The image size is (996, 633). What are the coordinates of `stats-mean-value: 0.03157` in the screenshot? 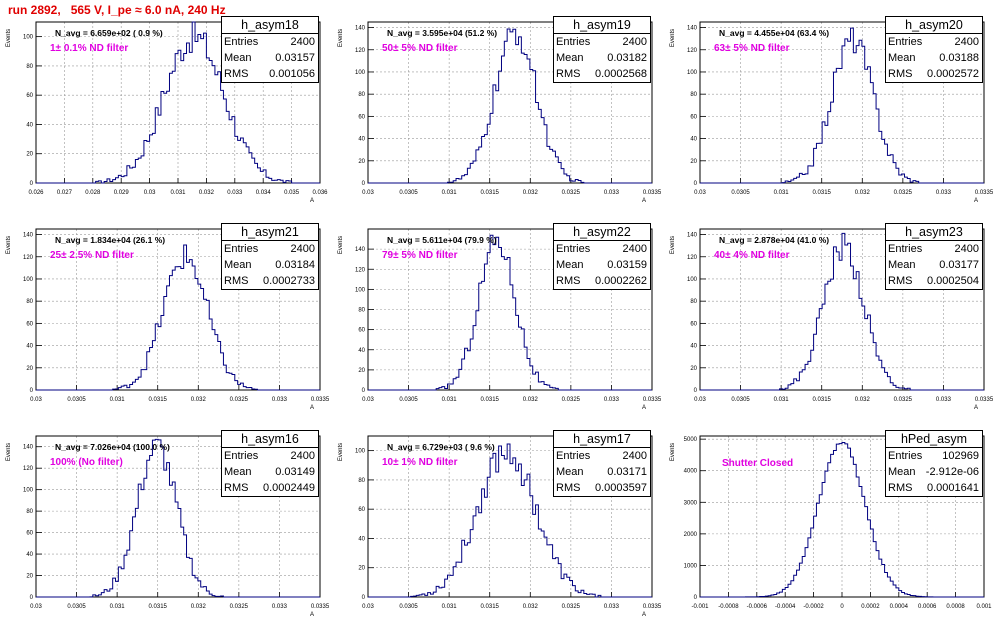 It's located at (295, 58).